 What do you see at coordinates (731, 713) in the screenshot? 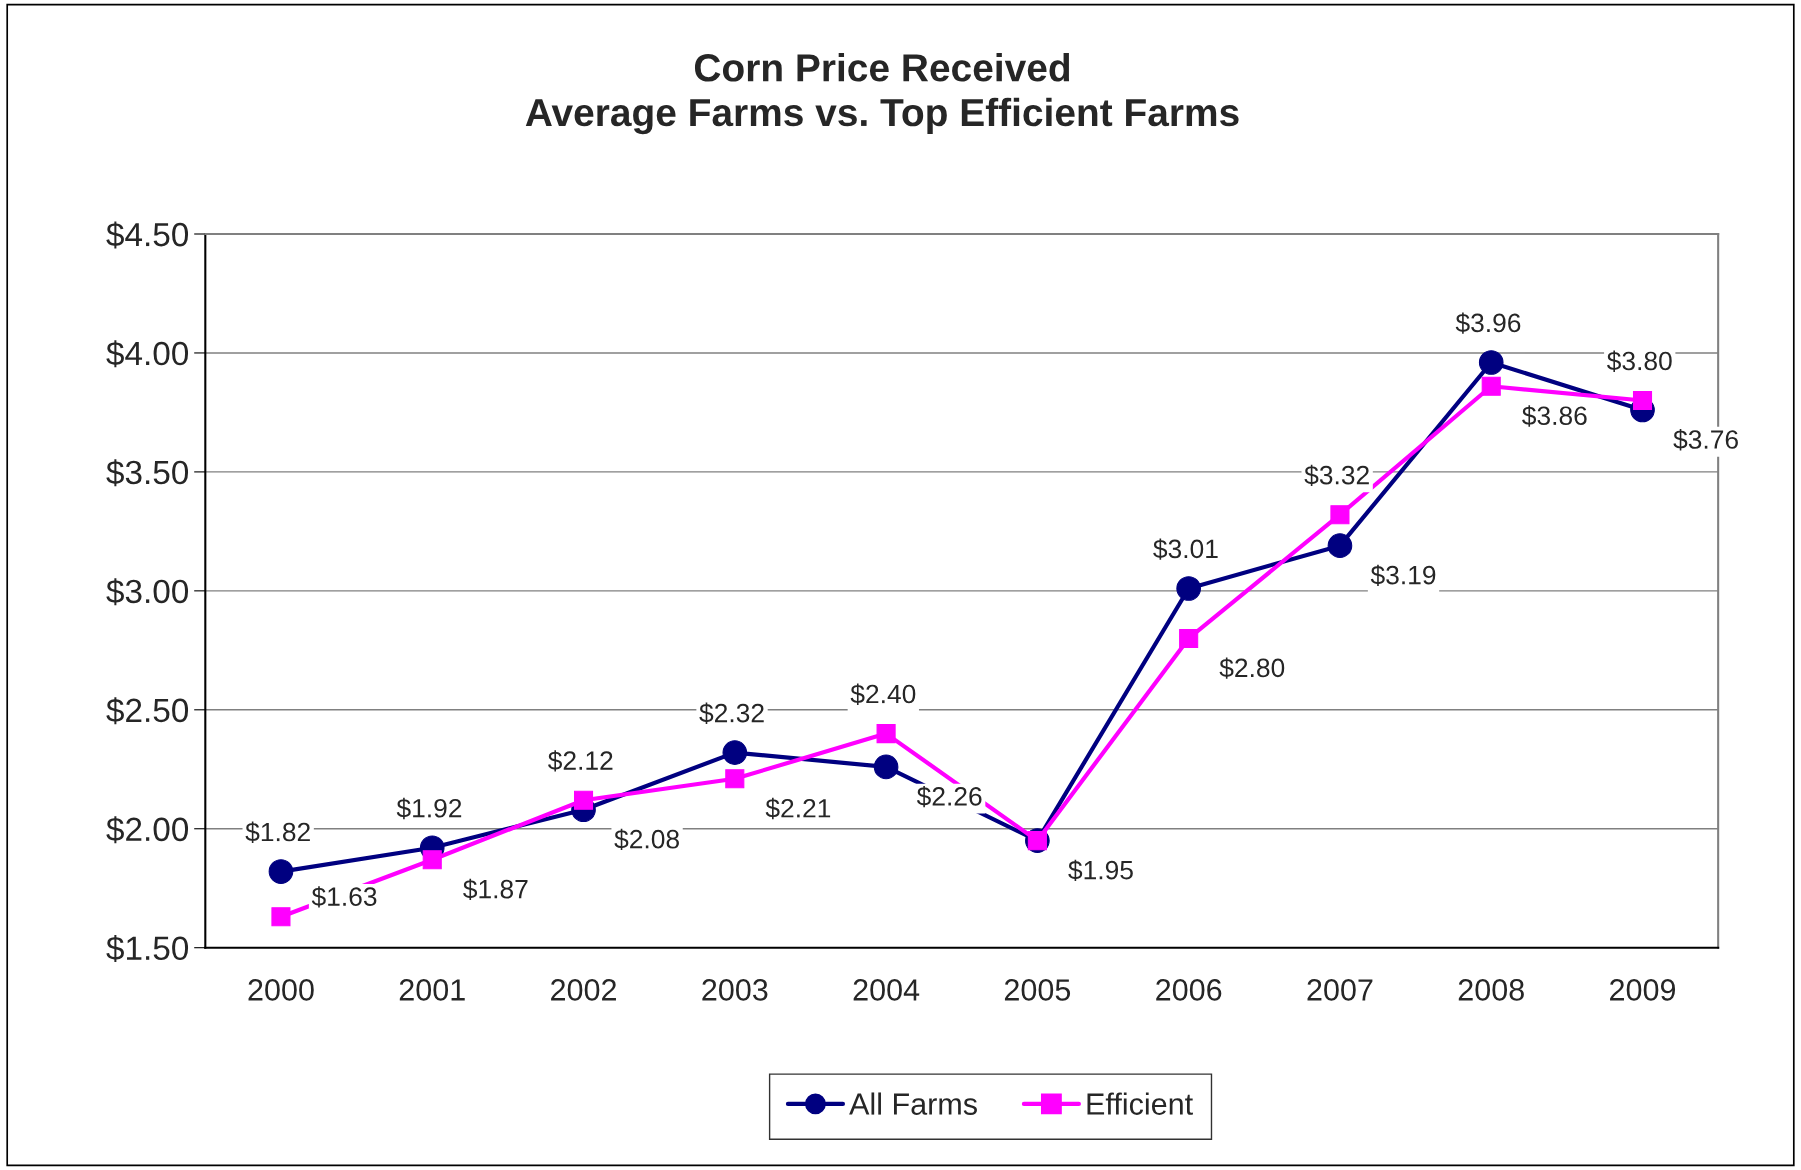
I see `data-label: $2.32` at bounding box center [731, 713].